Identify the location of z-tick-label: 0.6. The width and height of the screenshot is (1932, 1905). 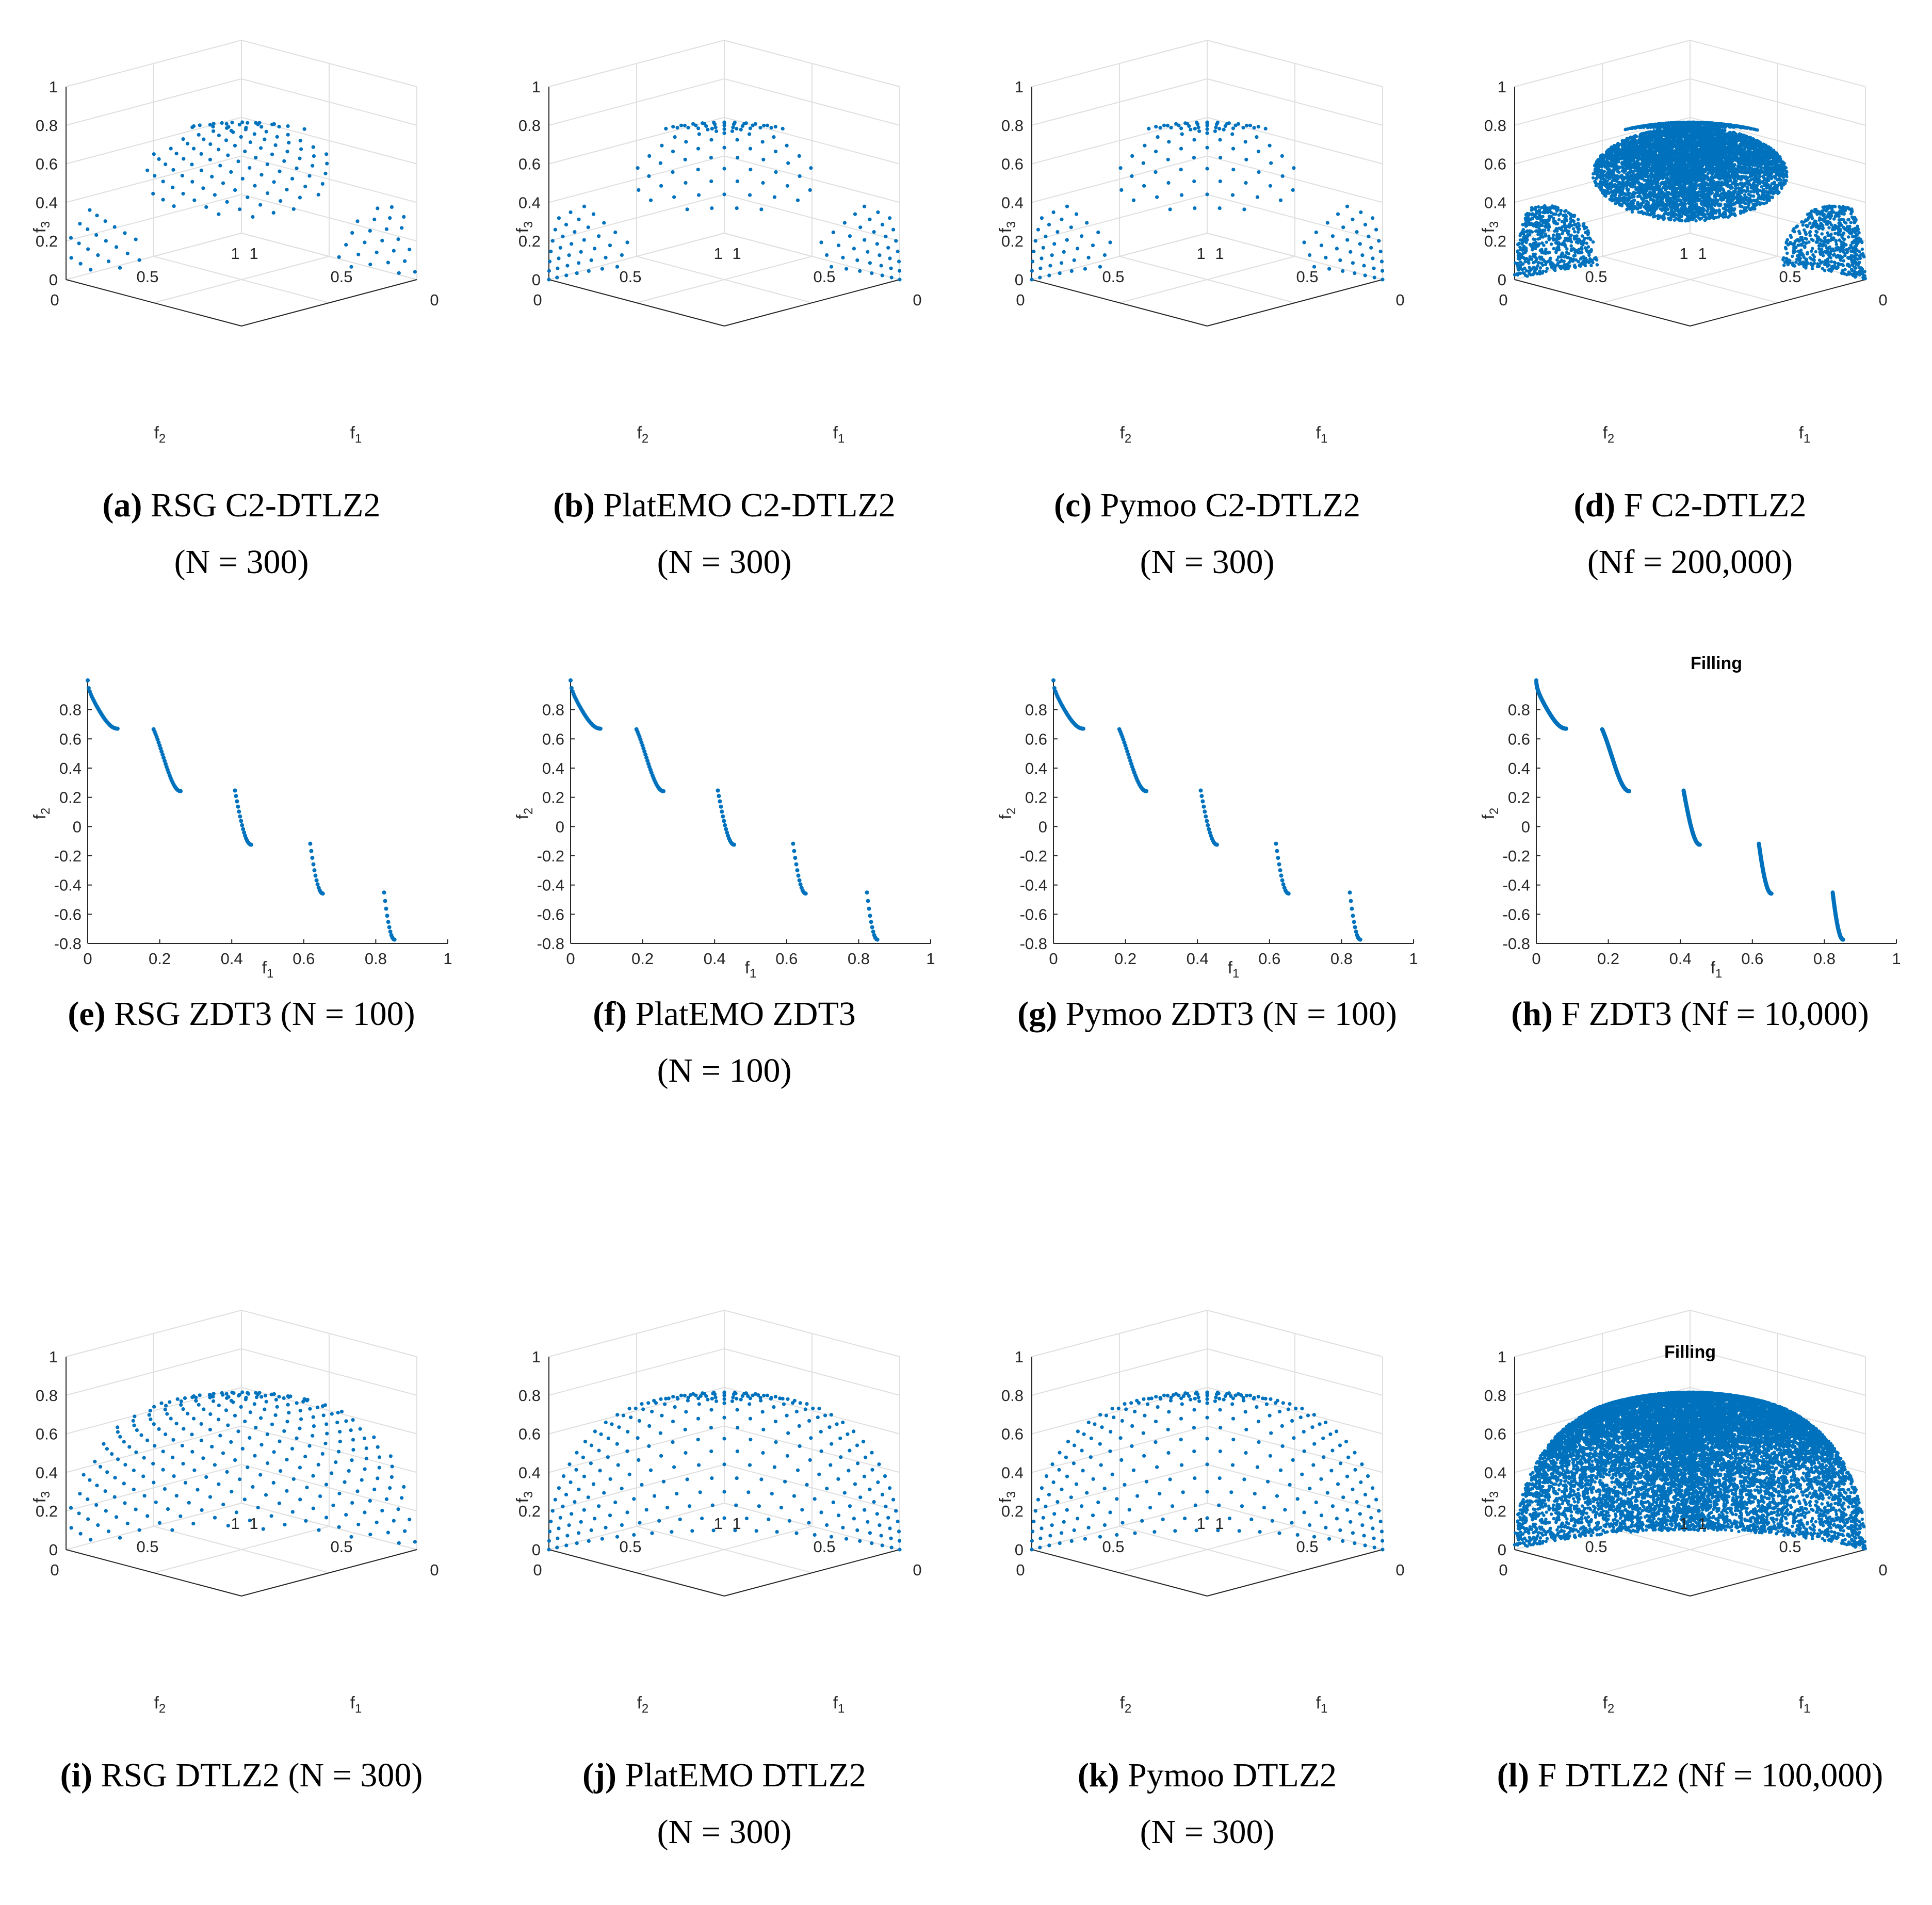
(529, 164).